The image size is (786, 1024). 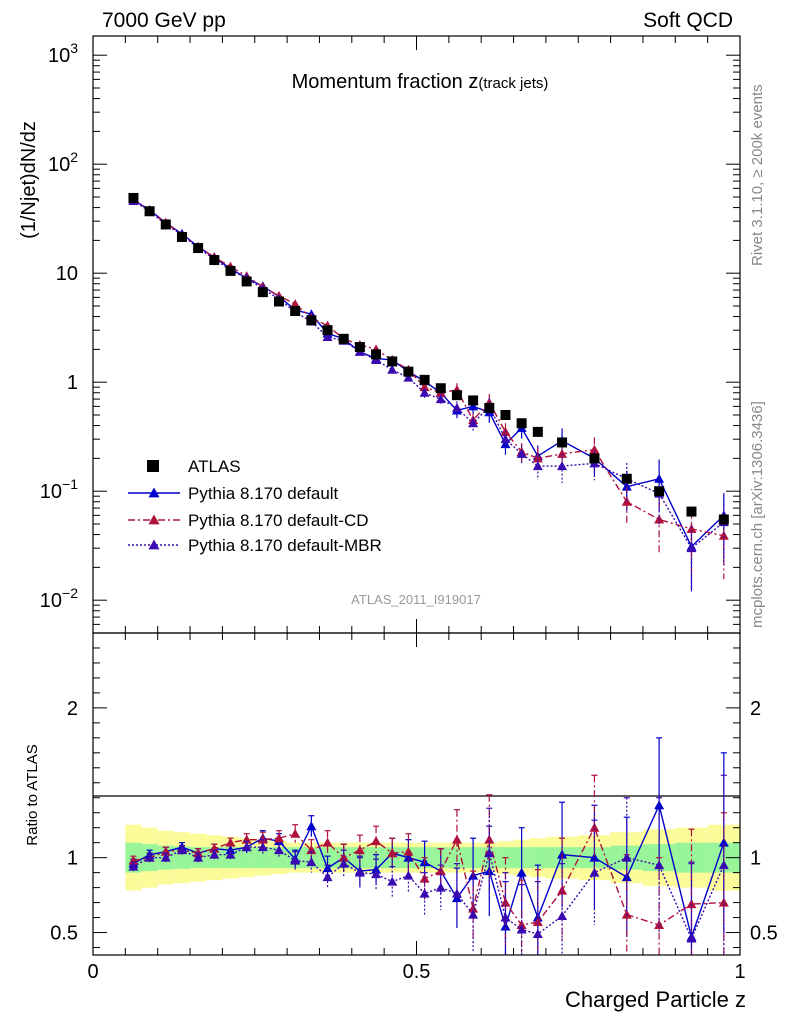 I want to click on legend-label: Pythia 8.170 default-MBR, so click(x=285, y=545).